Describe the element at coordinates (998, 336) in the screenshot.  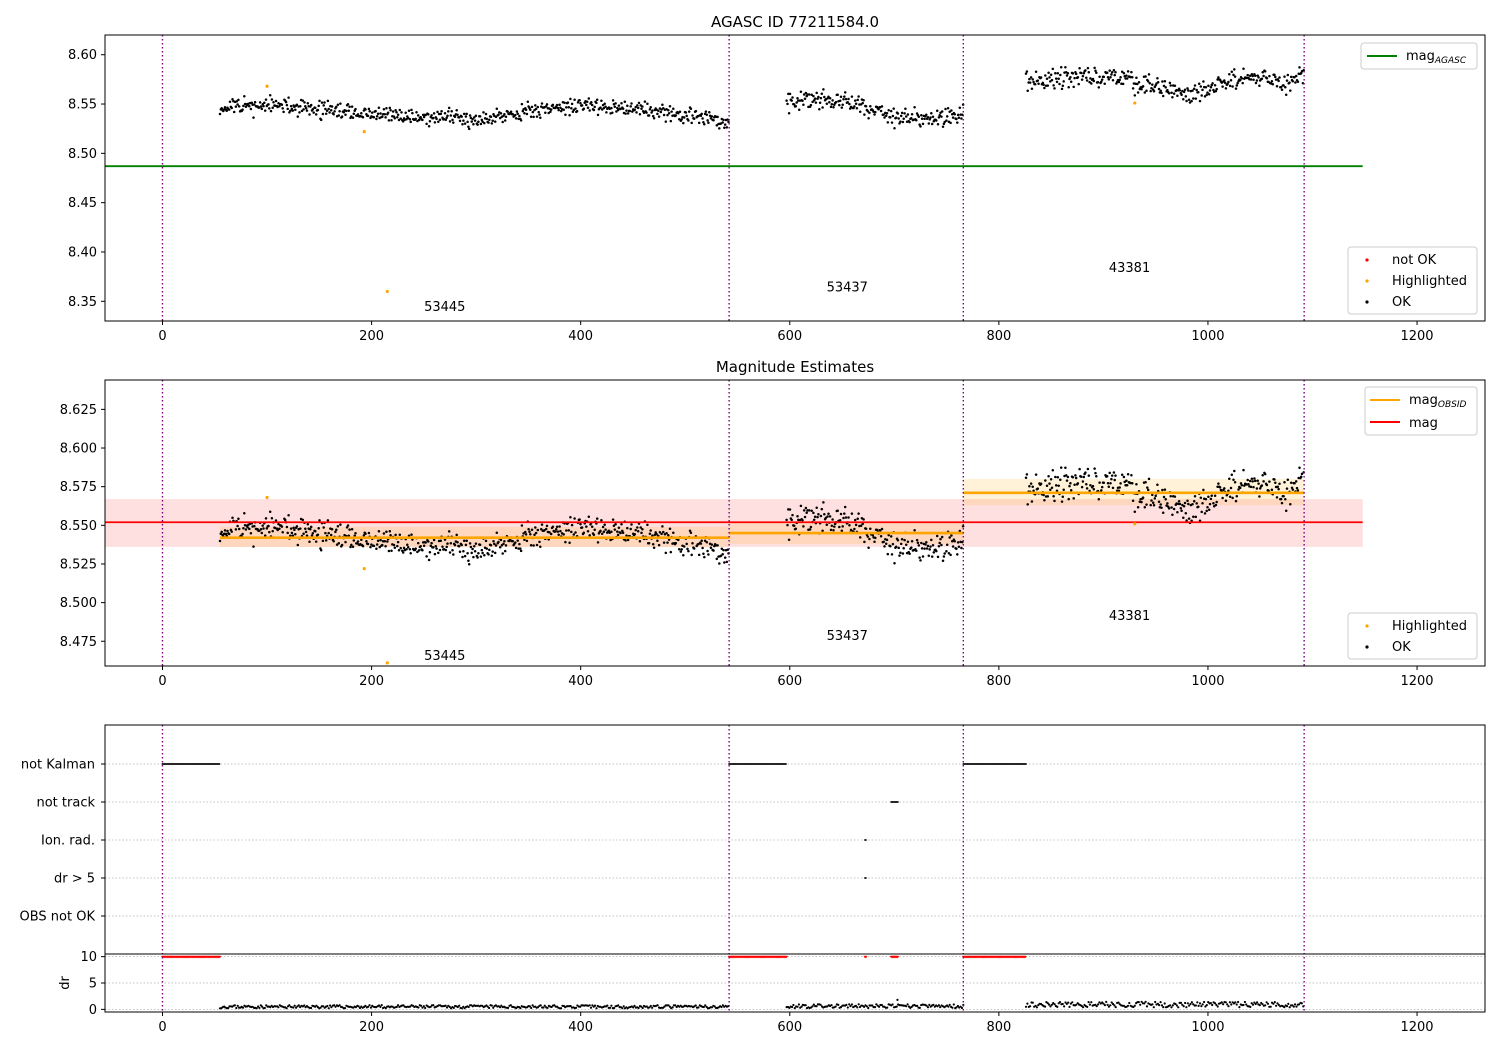
I see `x-tick-label: 800` at that location.